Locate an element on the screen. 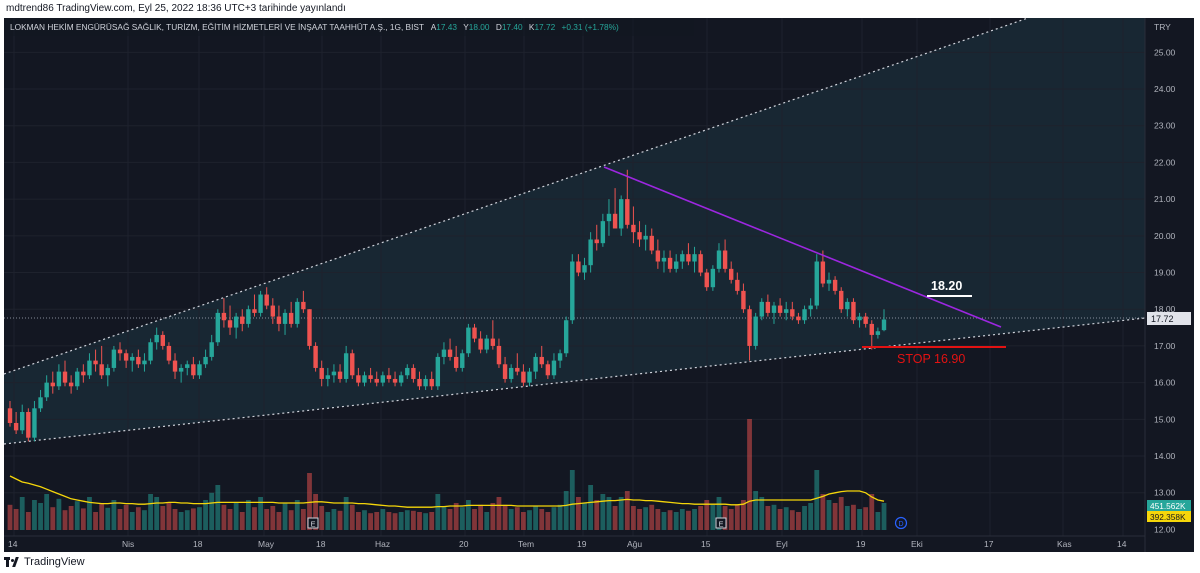 Image resolution: width=1200 pixels, height=573 pixels. svg-text: E is located at coordinates (721, 524).